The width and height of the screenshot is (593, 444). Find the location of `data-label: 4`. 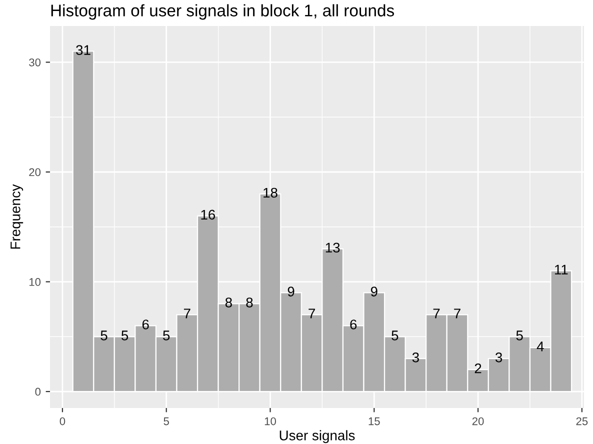

data-label: 4 is located at coordinates (540, 347).